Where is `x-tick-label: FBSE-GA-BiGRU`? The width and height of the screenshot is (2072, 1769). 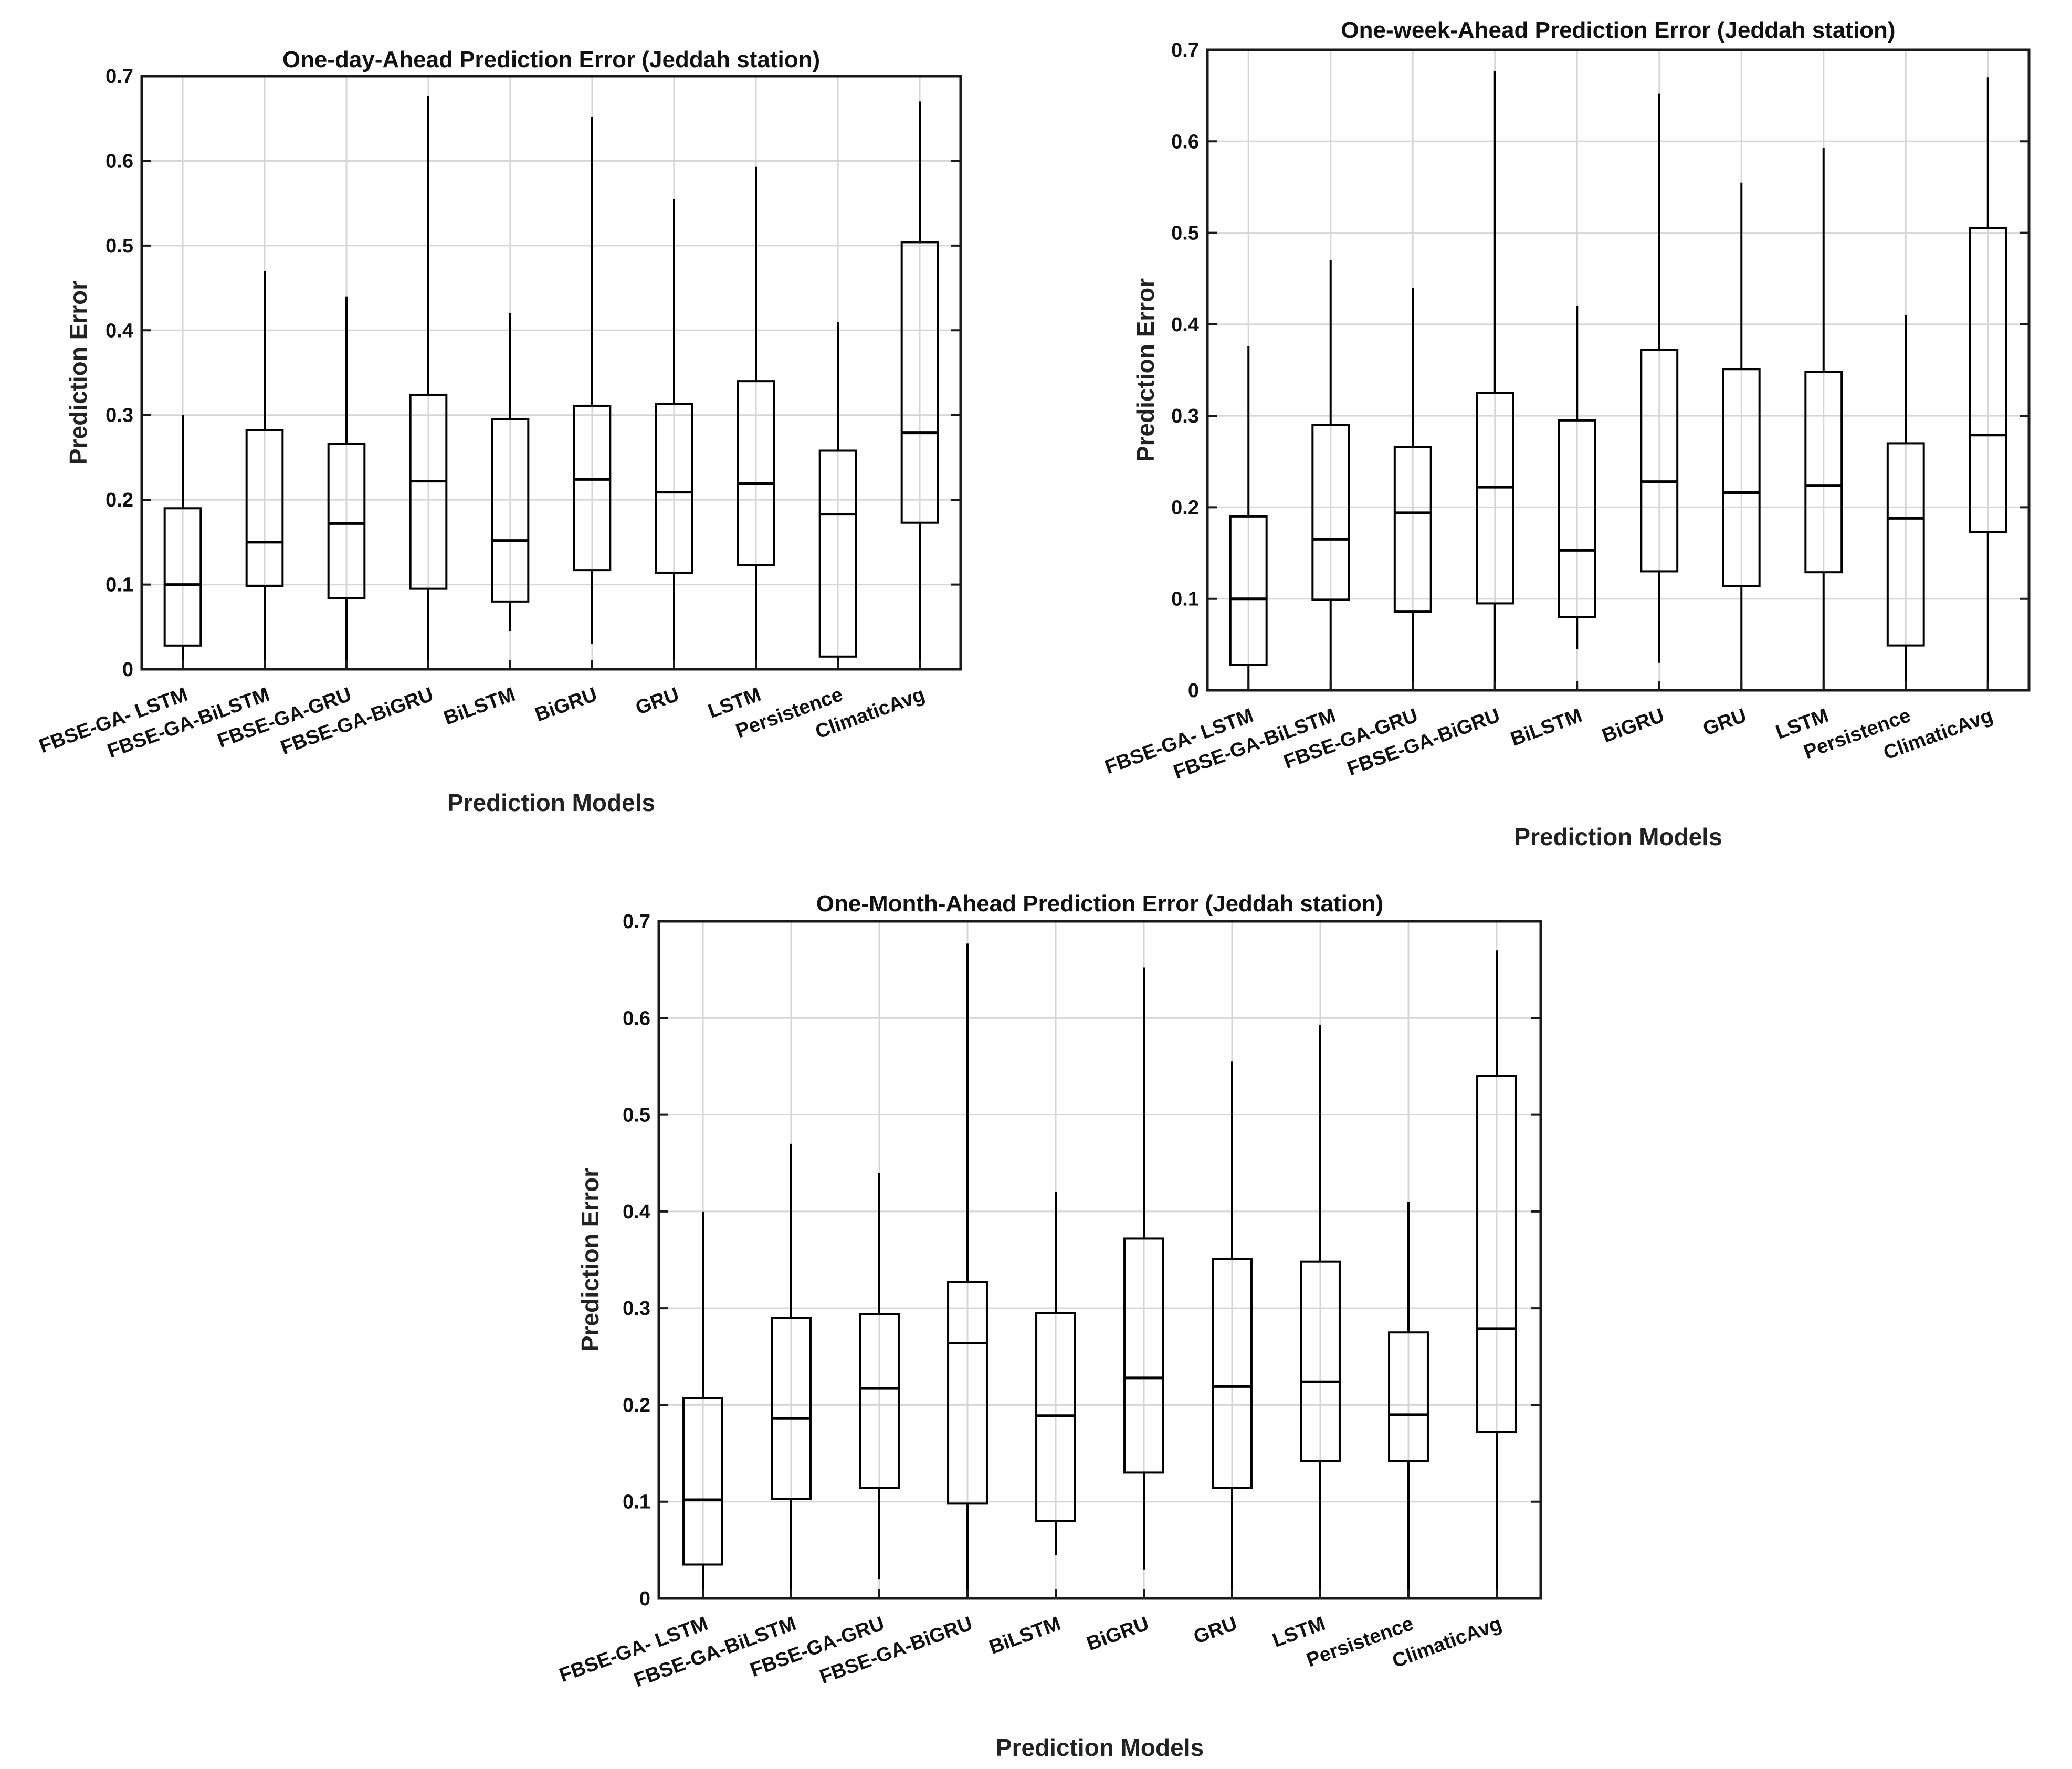 x-tick-label: FBSE-GA-BiGRU is located at coordinates (896, 1651).